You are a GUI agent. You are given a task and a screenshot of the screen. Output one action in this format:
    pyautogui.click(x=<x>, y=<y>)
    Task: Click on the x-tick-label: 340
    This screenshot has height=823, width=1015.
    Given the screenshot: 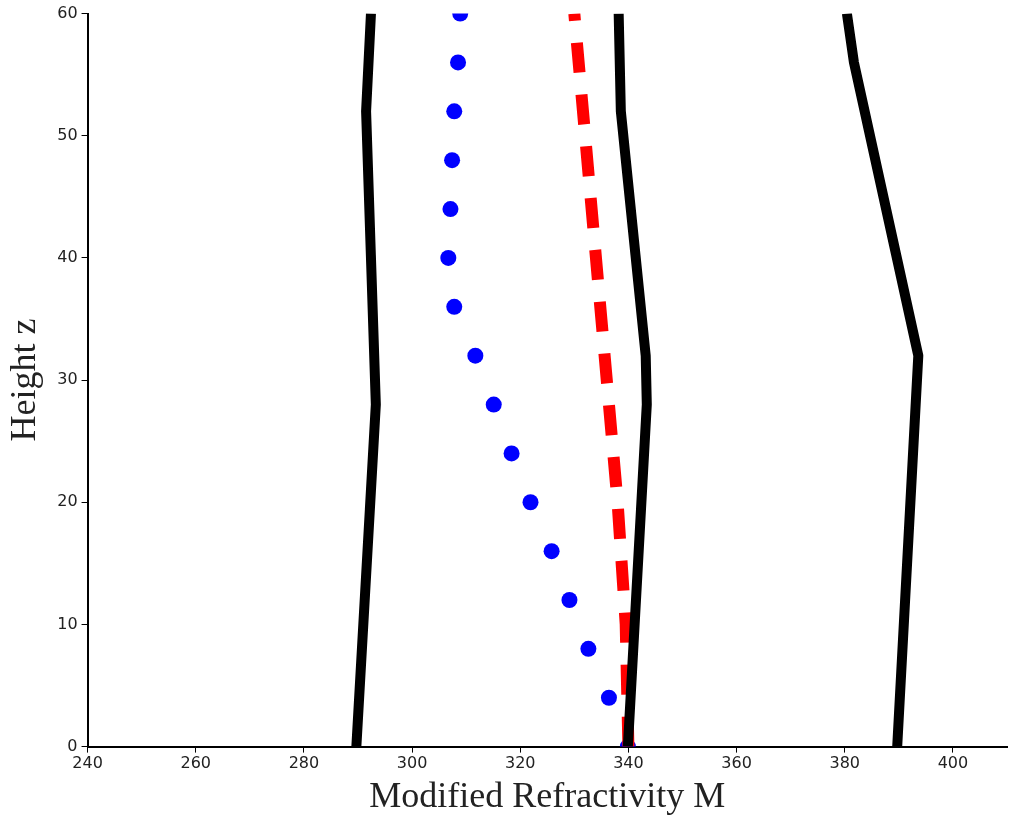 What is the action you would take?
    pyautogui.click(x=628, y=763)
    